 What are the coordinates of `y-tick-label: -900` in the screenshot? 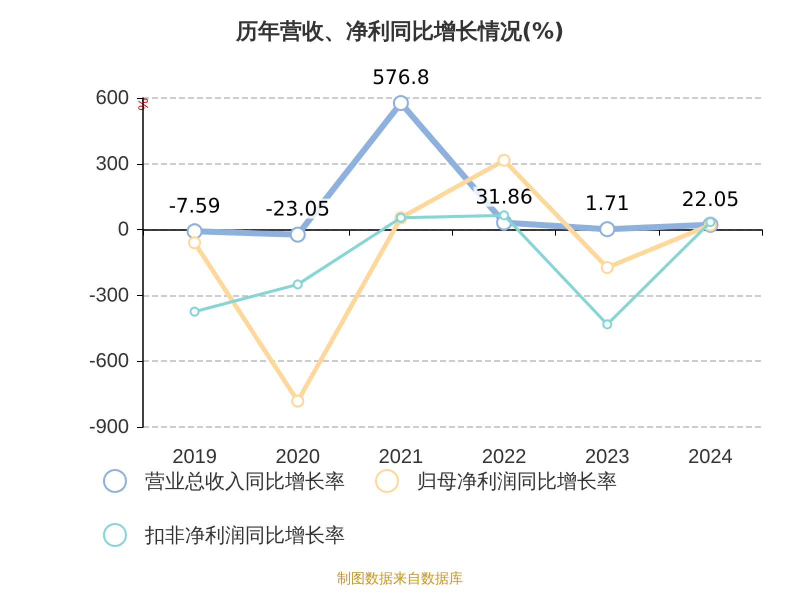 It's located at (108, 427).